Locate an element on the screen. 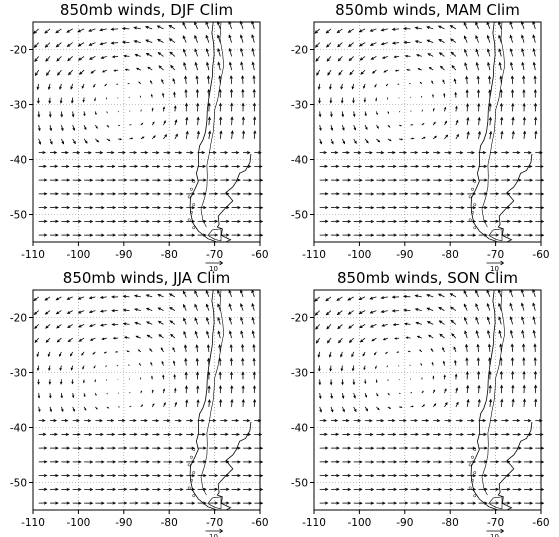  x-tick-label: -90 is located at coordinates (123, 255).